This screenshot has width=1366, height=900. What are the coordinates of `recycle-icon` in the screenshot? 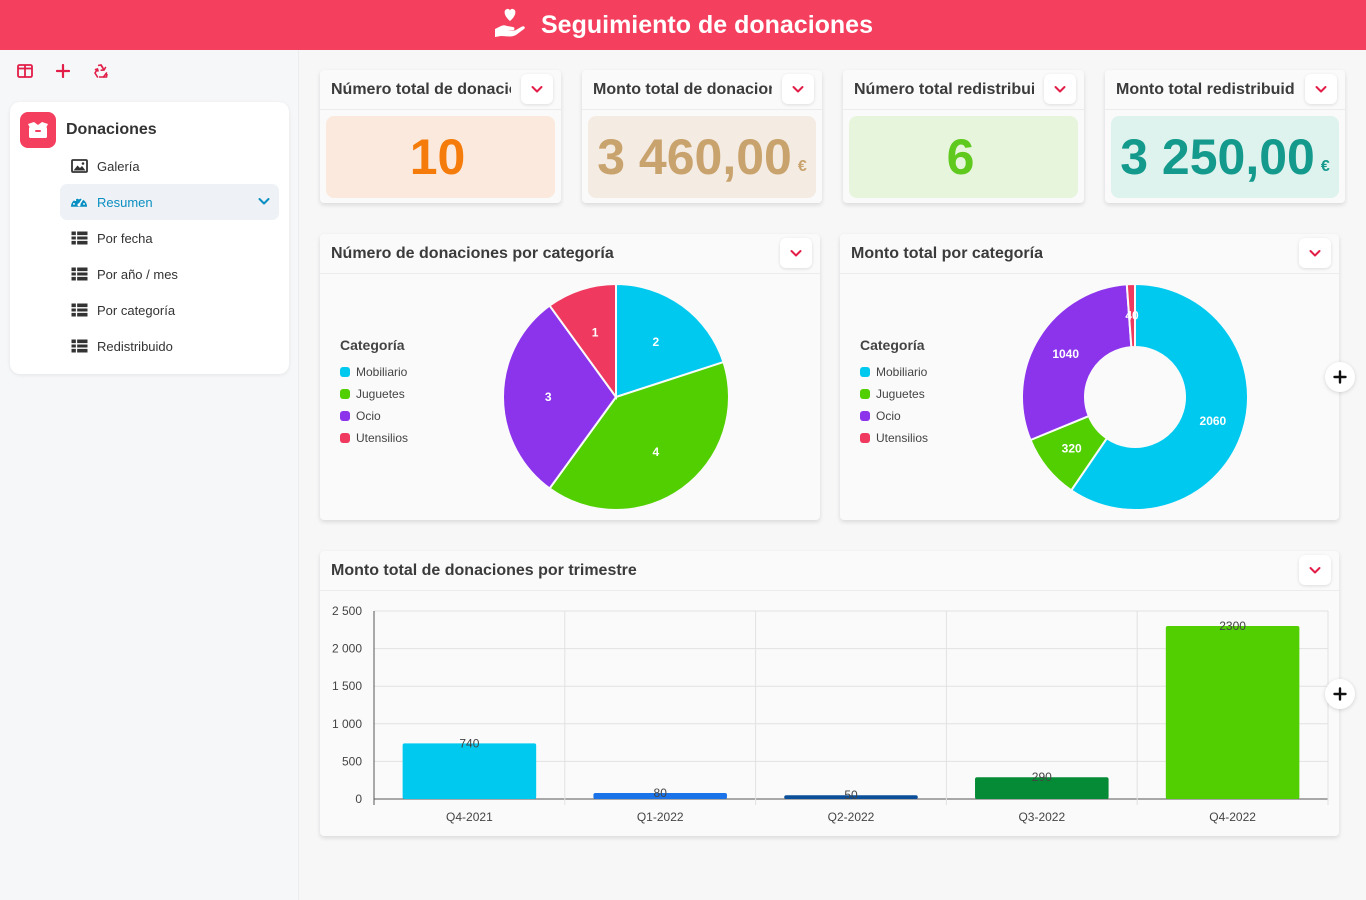 It's located at (101, 71).